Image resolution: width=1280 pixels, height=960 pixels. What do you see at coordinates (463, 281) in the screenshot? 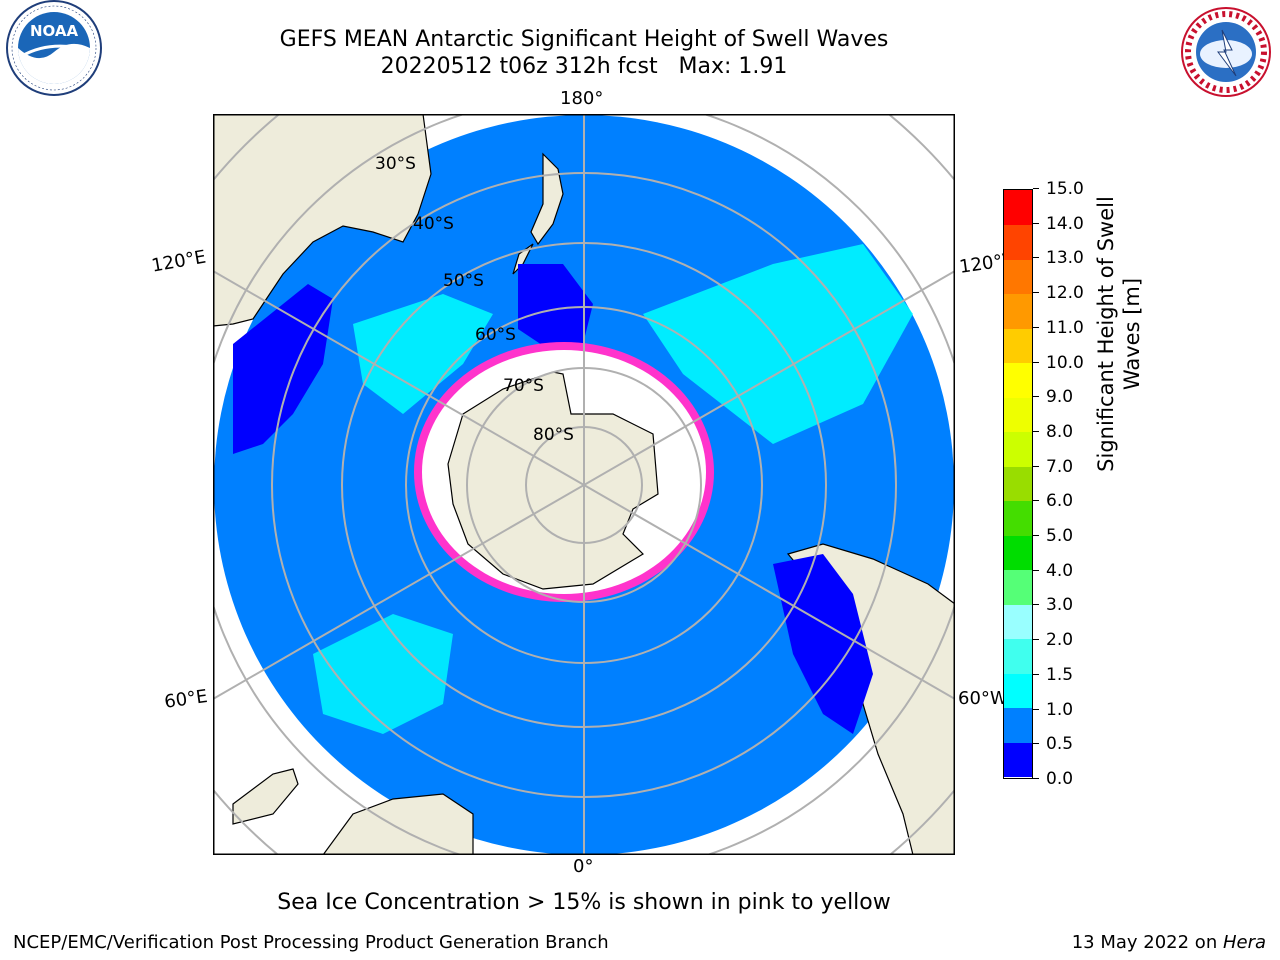
I see `lat-label-50s: 50°S` at bounding box center [463, 281].